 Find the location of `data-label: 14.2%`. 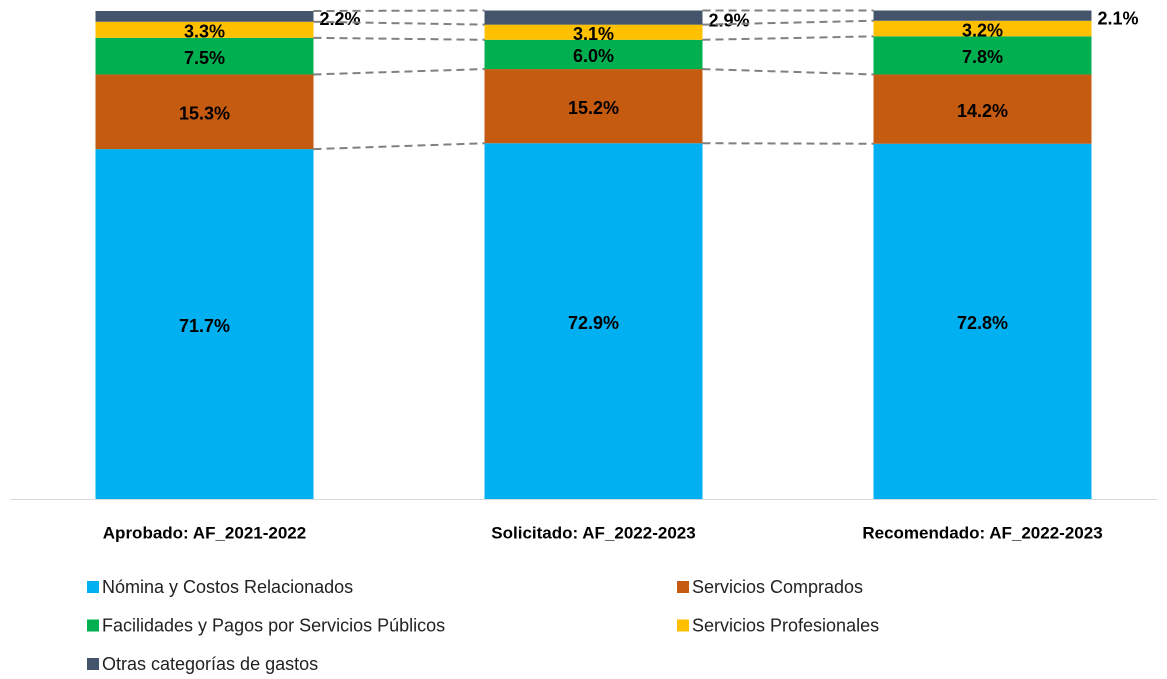

data-label: 14.2% is located at coordinates (982, 111).